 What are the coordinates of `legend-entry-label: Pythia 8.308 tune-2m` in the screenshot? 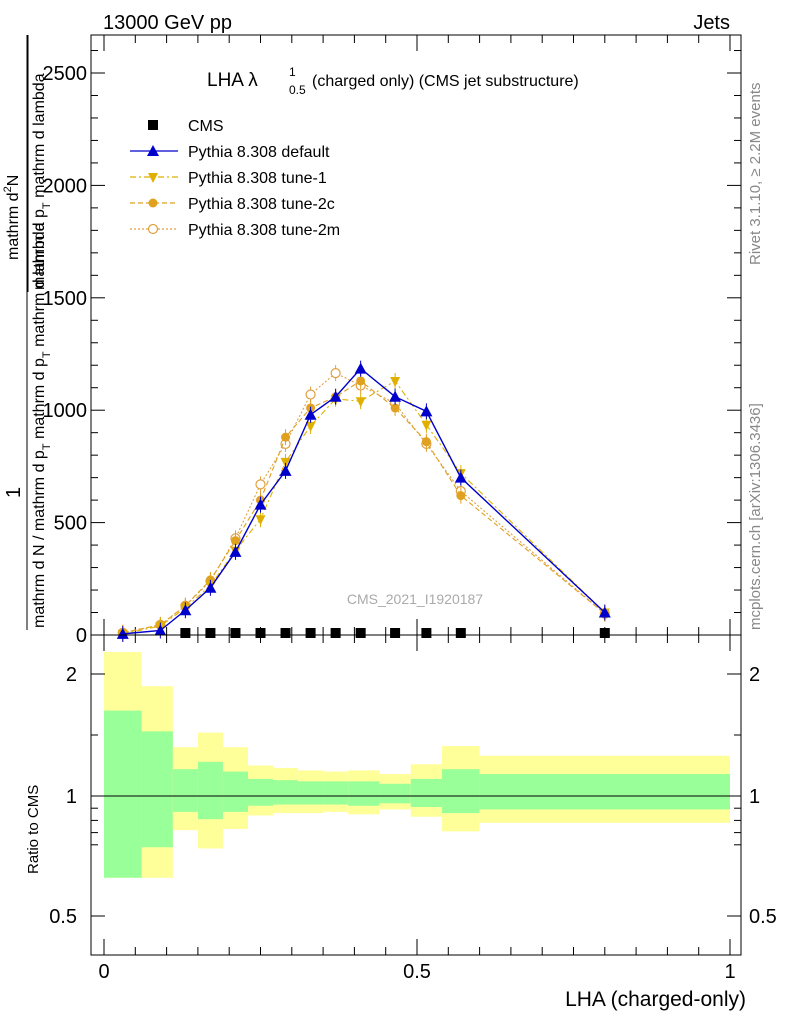 It's located at (264, 230).